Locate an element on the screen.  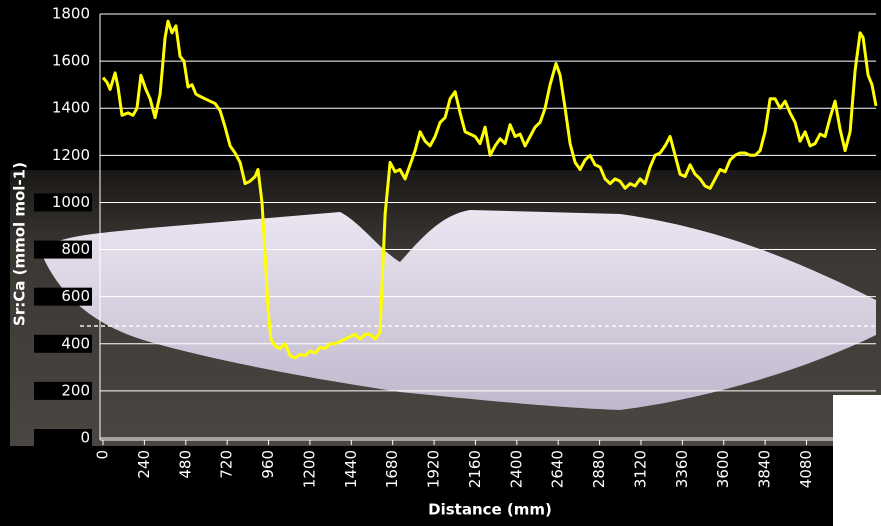
x-axis-title: Distance (mm) is located at coordinates (490, 510).